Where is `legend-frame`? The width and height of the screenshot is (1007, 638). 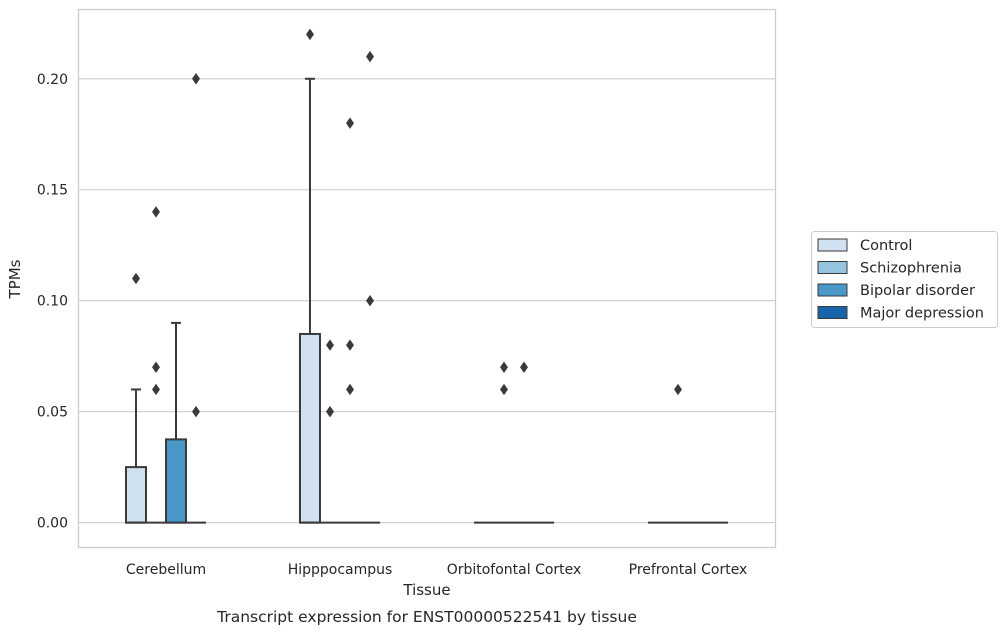 legend-frame is located at coordinates (904, 279).